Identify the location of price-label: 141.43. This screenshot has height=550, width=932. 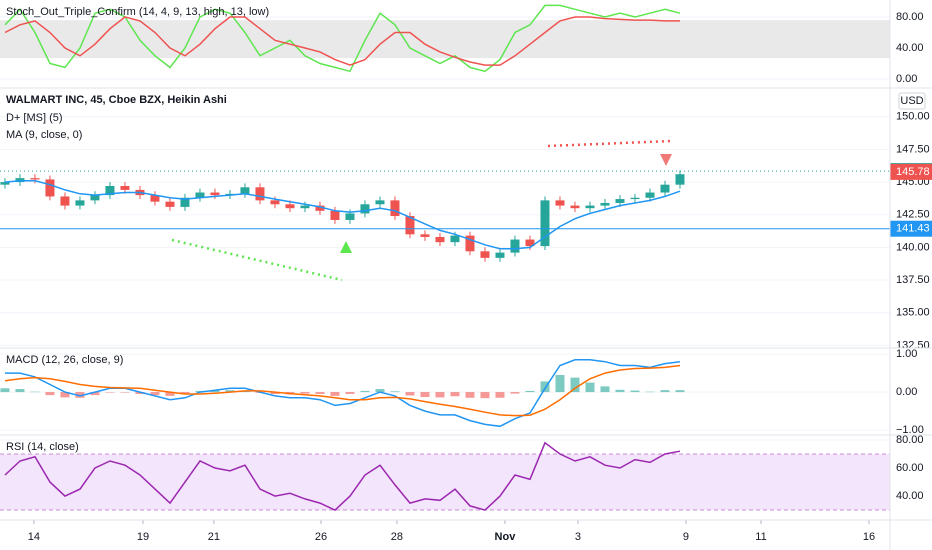
(913, 229).